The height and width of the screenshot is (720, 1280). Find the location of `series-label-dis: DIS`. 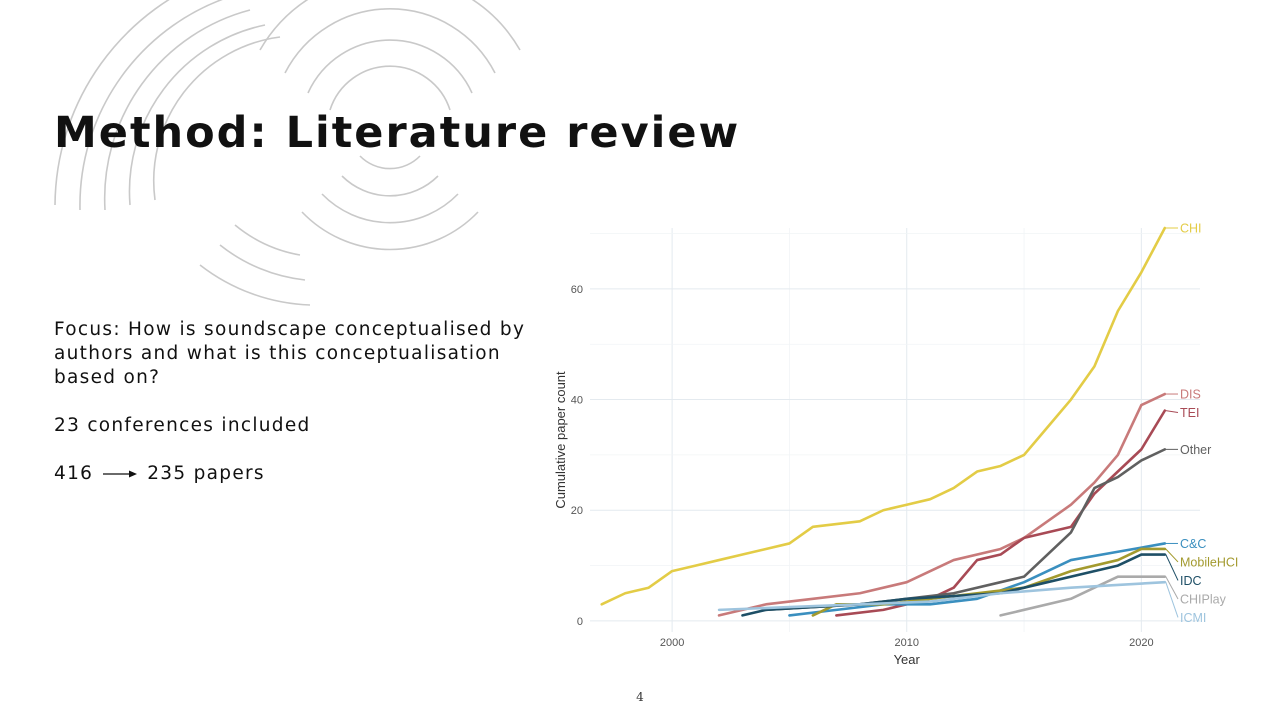

series-label-dis: DIS is located at coordinates (1190, 395).